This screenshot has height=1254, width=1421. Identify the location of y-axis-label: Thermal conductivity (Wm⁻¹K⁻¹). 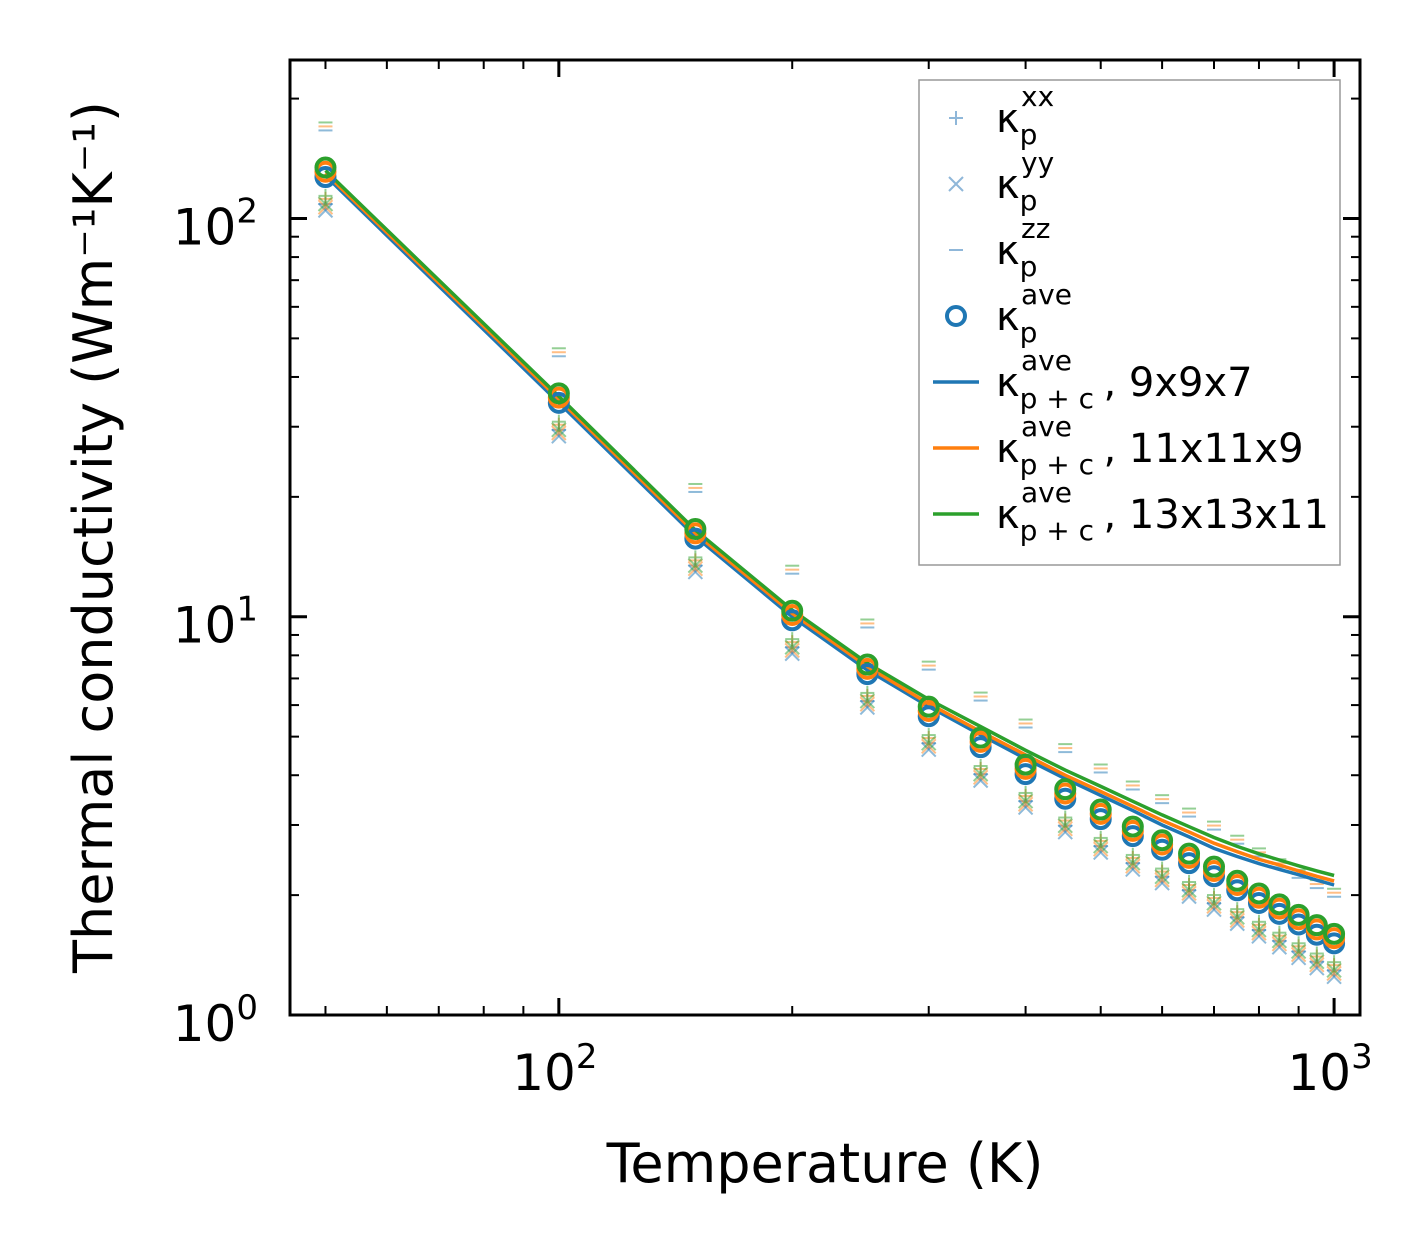
(93, 537).